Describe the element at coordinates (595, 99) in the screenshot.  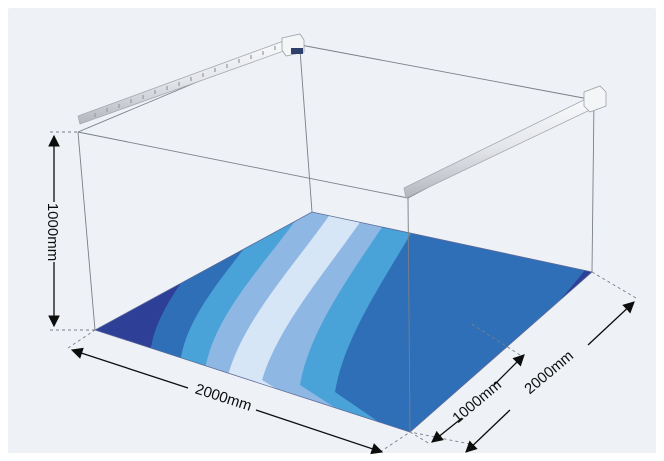
I see `end-cap-right` at that location.